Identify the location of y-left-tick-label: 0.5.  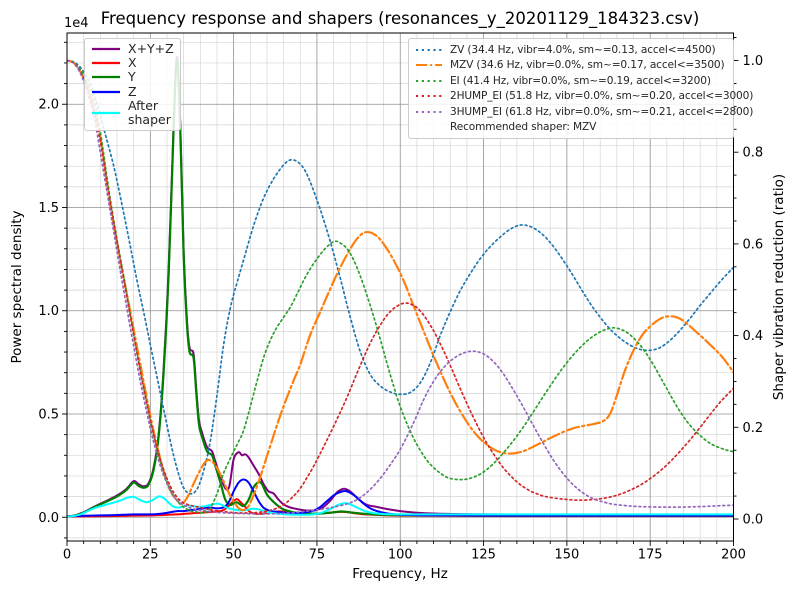
(48, 415).